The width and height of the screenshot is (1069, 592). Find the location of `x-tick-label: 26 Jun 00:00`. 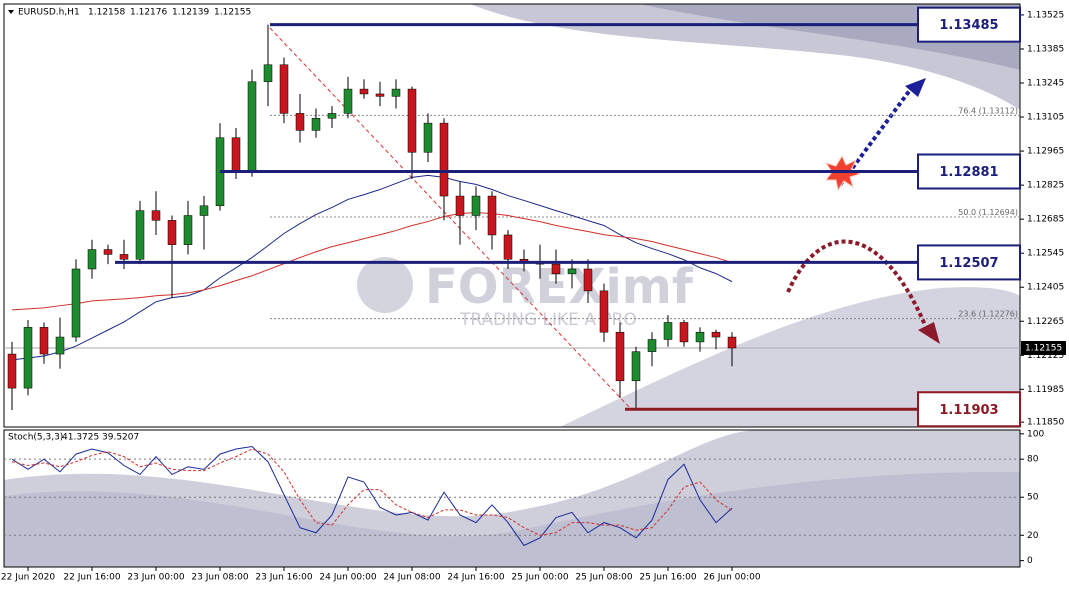

x-tick-label: 26 Jun 00:00 is located at coordinates (731, 578).